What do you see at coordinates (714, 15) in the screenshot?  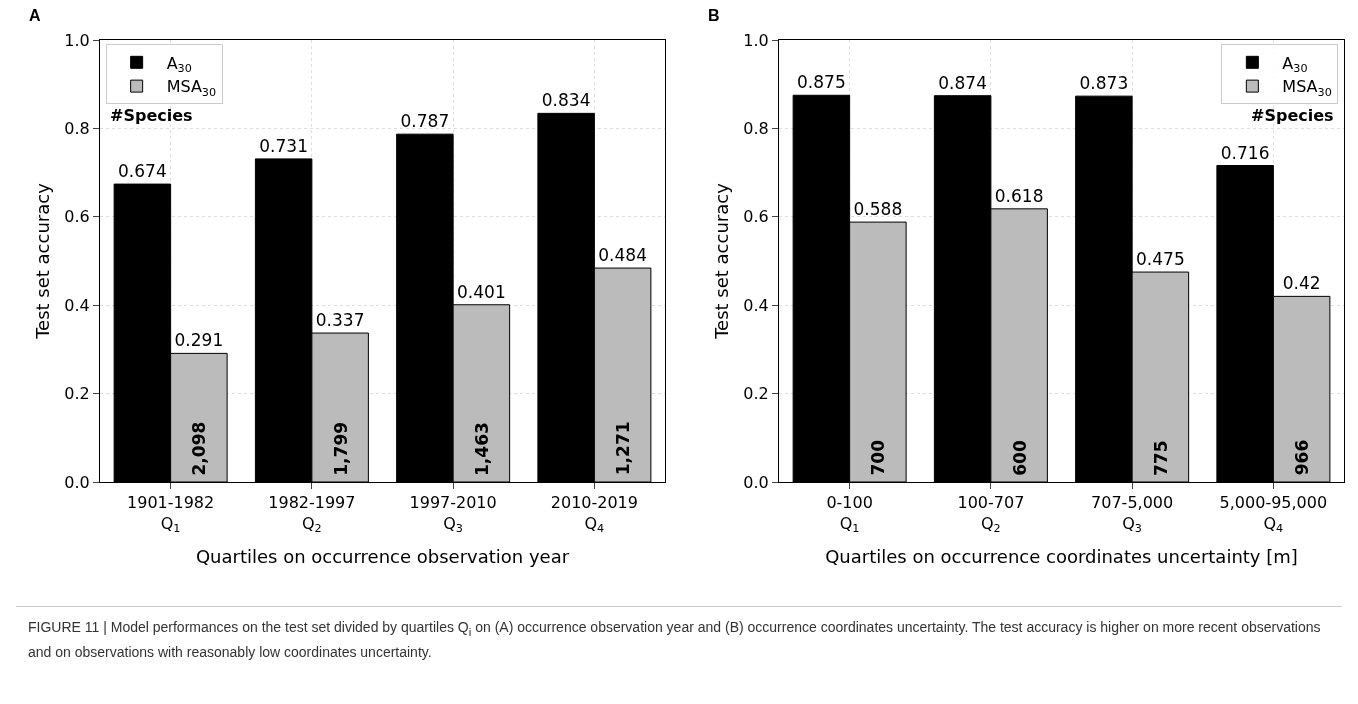 I see `chart-title: B` at bounding box center [714, 15].